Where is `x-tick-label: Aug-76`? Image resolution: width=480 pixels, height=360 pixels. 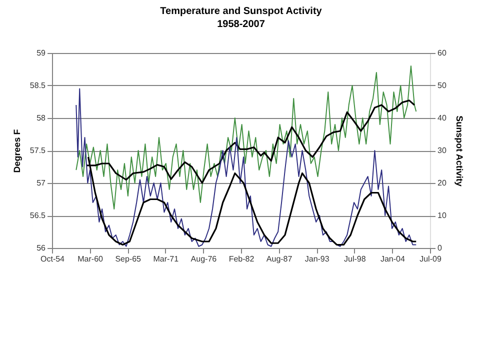
x-tick-label: Aug-76 is located at coordinates (204, 259).